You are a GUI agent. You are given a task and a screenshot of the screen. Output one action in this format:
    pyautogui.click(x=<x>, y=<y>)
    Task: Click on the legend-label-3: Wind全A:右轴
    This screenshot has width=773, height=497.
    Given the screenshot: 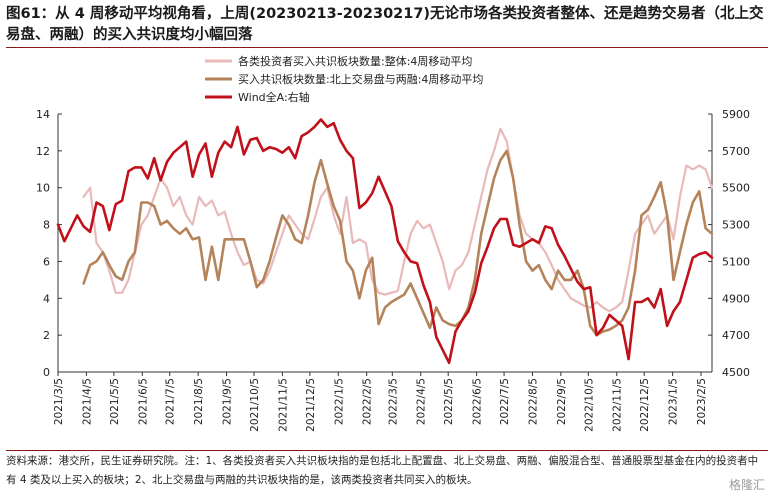 What is the action you would take?
    pyautogui.click(x=274, y=97)
    